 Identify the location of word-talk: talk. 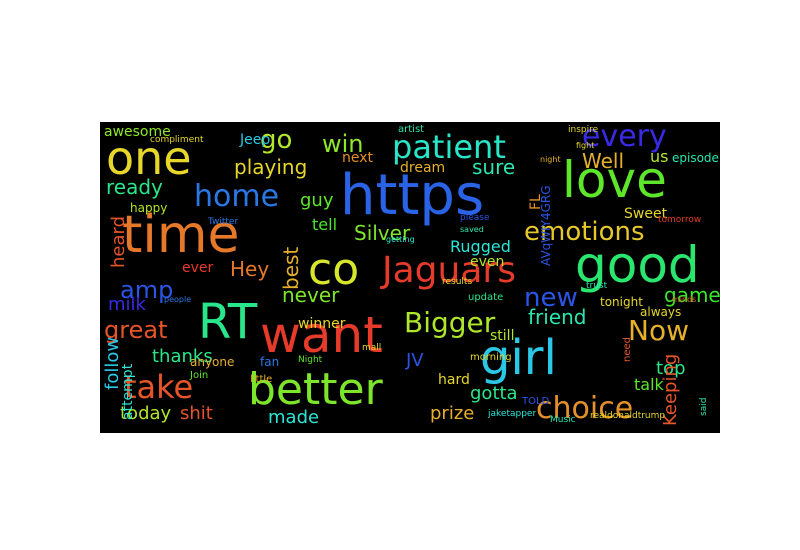
(649, 384).